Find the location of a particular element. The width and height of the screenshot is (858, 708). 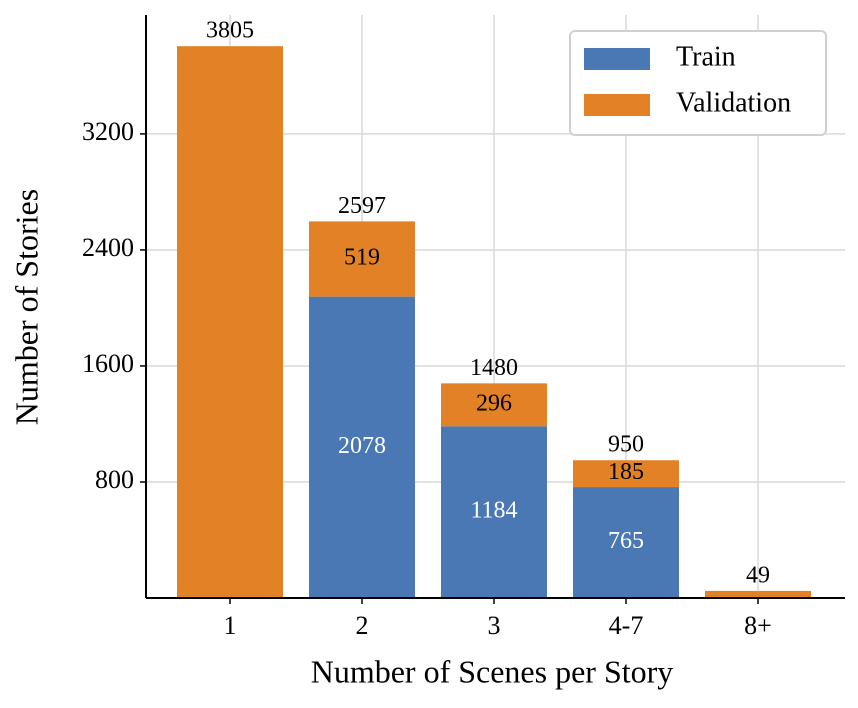

total-label: 49 is located at coordinates (758, 575).